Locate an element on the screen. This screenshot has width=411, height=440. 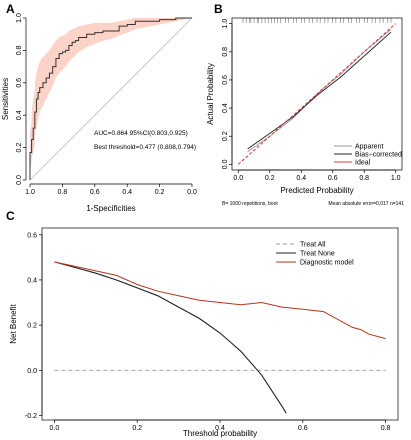
calibration-footnote-left: B= 1000 repetitions, boot is located at coordinates (250, 204).